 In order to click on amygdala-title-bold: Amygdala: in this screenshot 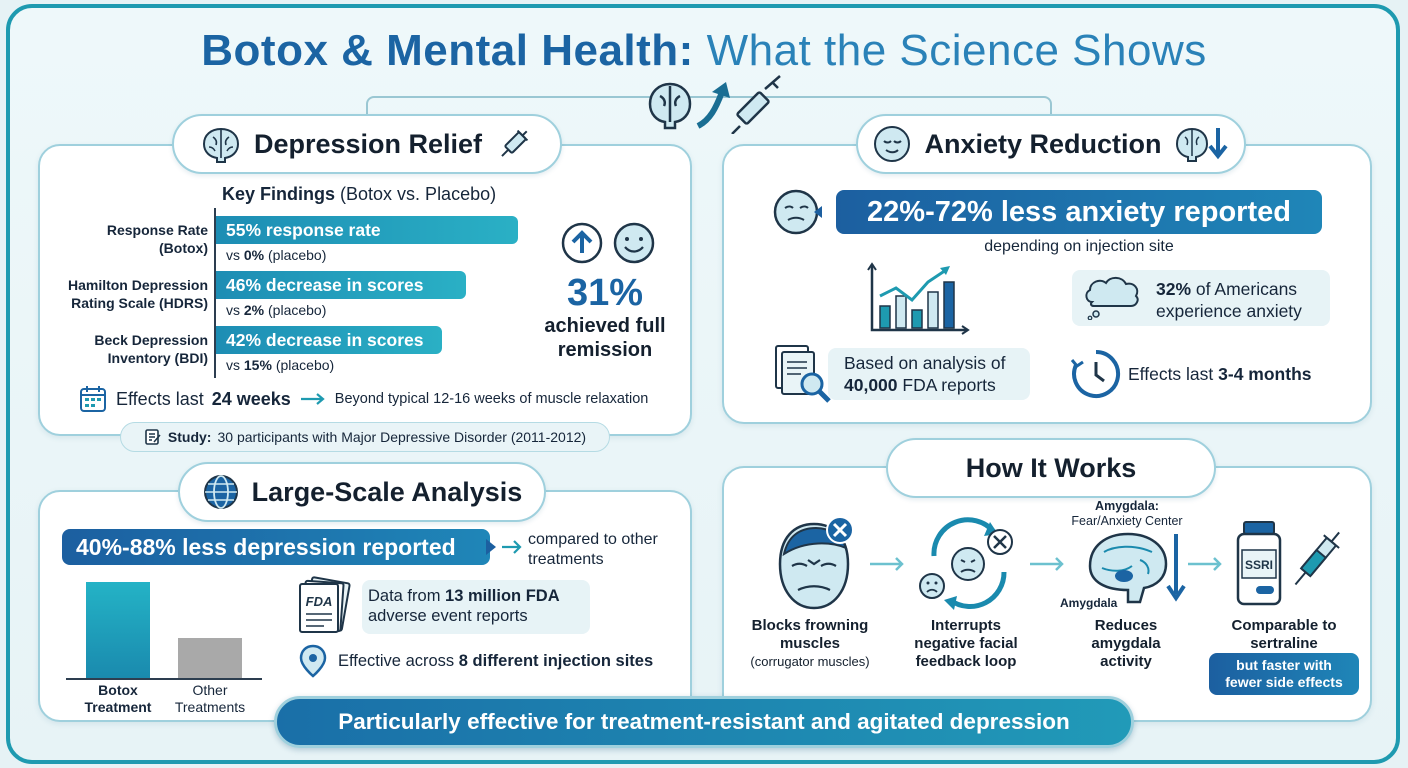, I will do `click(1127, 506)`.